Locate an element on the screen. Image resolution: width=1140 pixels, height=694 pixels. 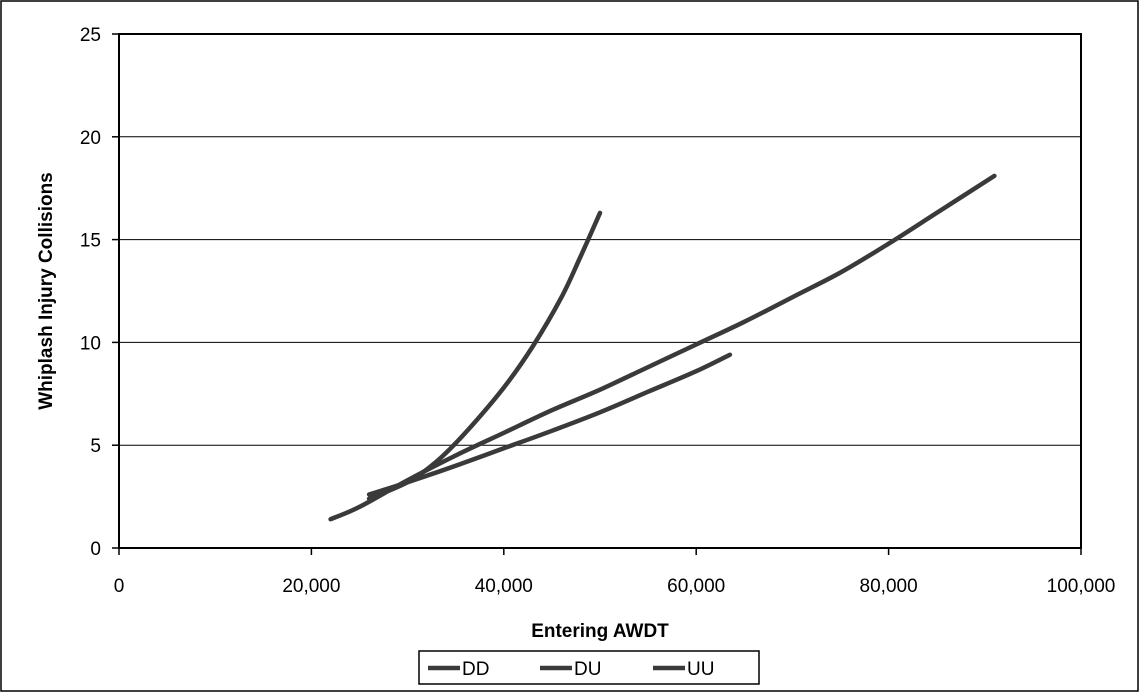
legend-label-uu: UU is located at coordinates (700, 669).